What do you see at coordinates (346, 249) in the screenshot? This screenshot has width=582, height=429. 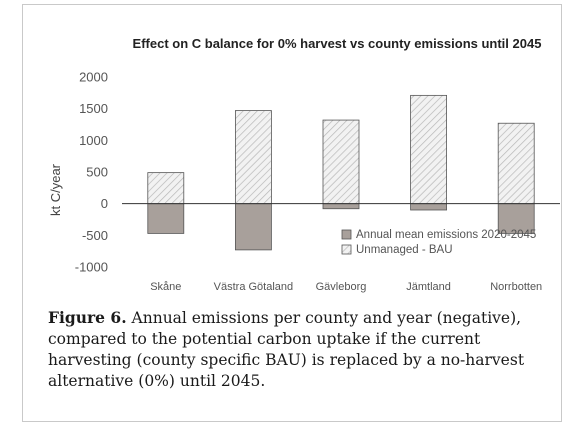 I see `legend-swatch-unmanaged` at bounding box center [346, 249].